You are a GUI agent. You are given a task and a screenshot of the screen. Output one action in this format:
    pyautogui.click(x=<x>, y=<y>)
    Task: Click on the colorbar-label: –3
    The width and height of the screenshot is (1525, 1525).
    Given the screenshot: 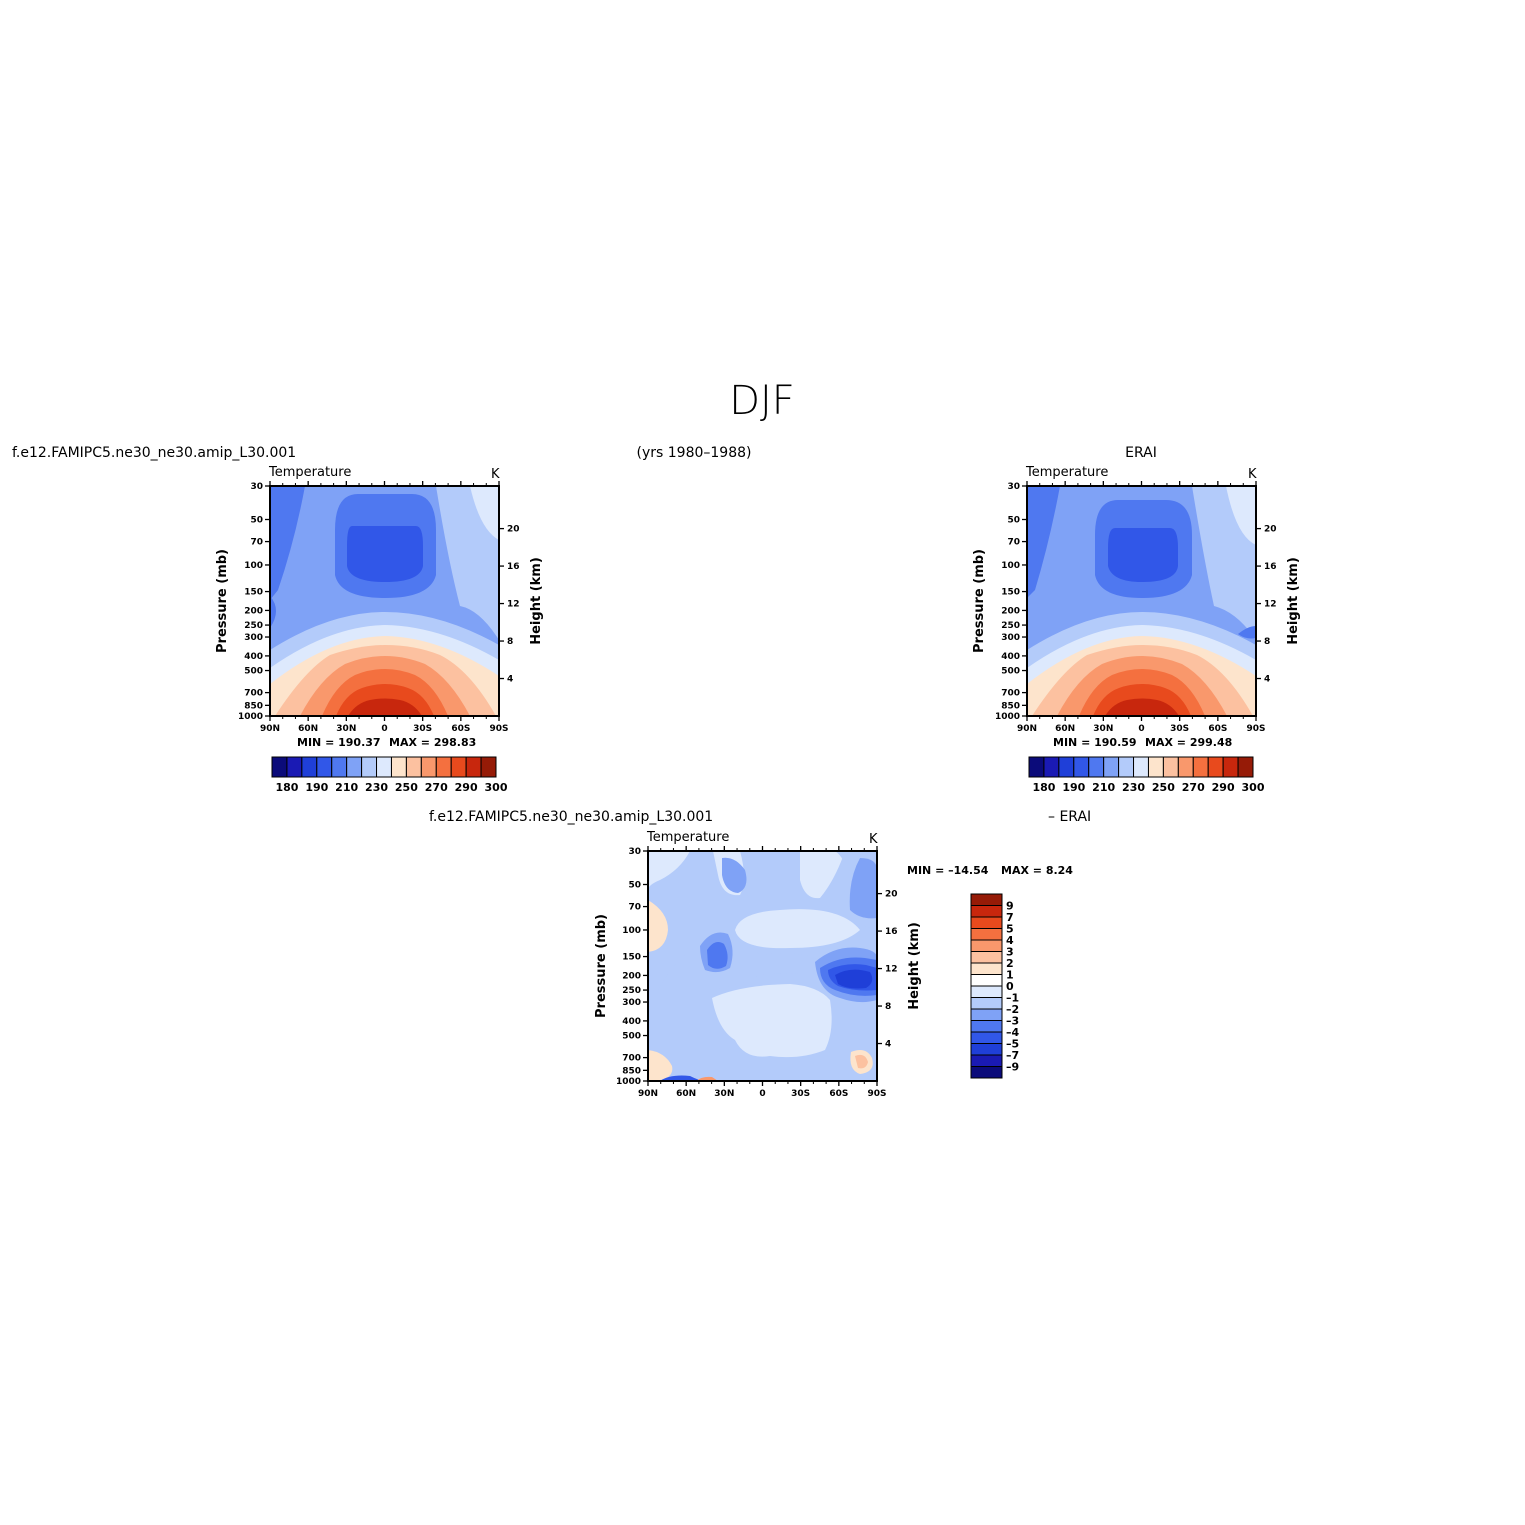 What is the action you would take?
    pyautogui.click(x=1012, y=1021)
    